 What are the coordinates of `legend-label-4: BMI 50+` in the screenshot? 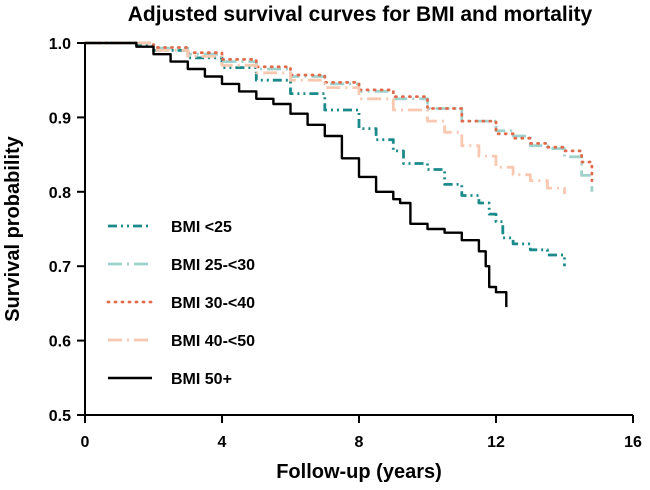 It's located at (201, 379).